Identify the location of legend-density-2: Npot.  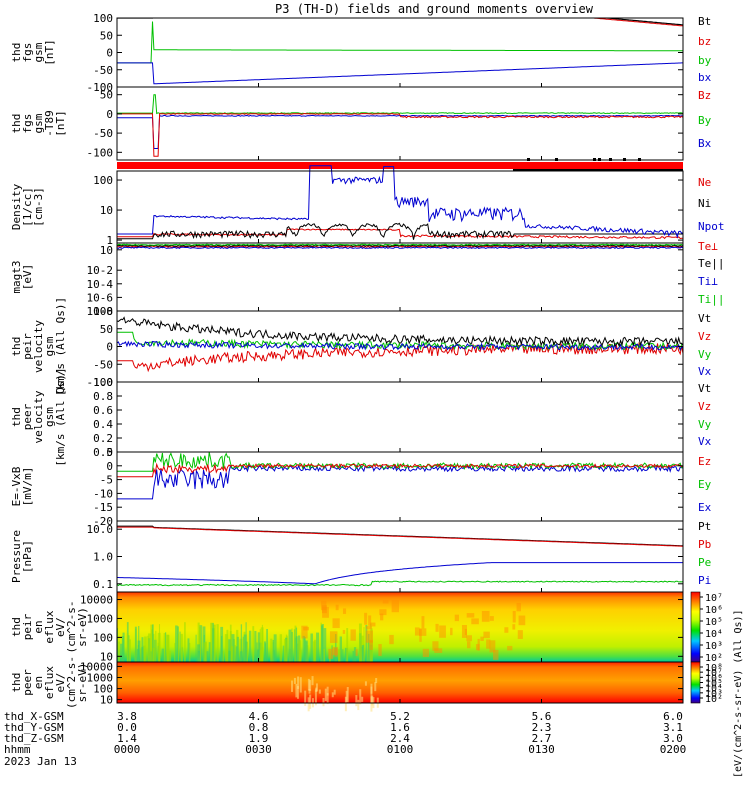
(711, 226).